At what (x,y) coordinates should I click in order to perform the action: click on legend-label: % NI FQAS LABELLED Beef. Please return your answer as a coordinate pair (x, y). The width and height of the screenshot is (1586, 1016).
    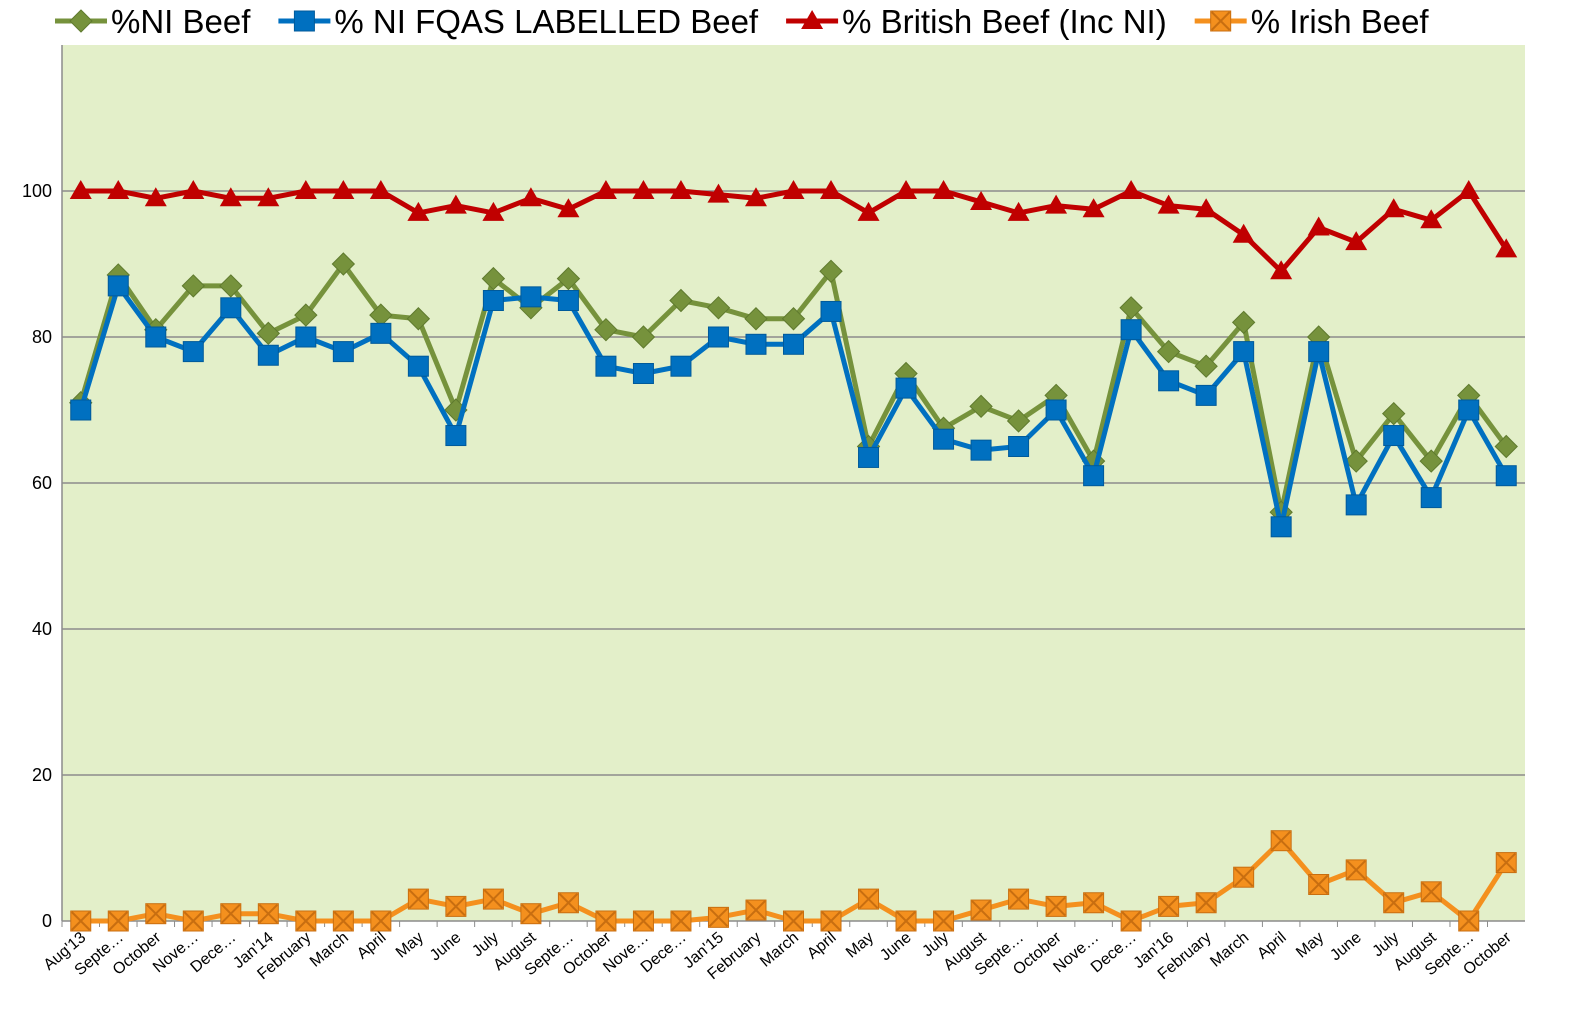
    Looking at the image, I should click on (546, 21).